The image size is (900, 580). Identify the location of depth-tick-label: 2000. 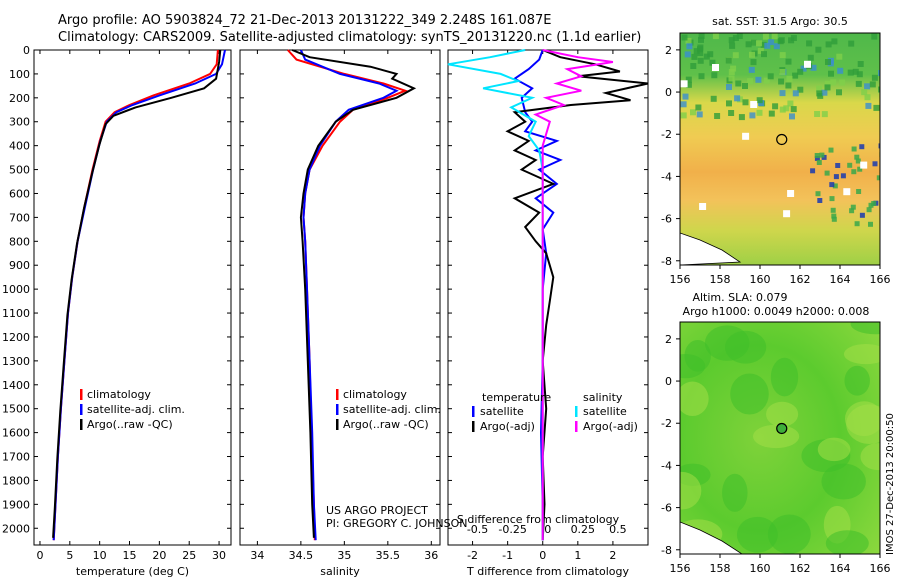
(16, 528).